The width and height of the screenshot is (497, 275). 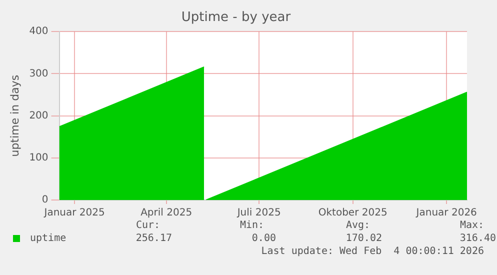 What do you see at coordinates (148, 225) in the screenshot?
I see `text: Cur:` at bounding box center [148, 225].